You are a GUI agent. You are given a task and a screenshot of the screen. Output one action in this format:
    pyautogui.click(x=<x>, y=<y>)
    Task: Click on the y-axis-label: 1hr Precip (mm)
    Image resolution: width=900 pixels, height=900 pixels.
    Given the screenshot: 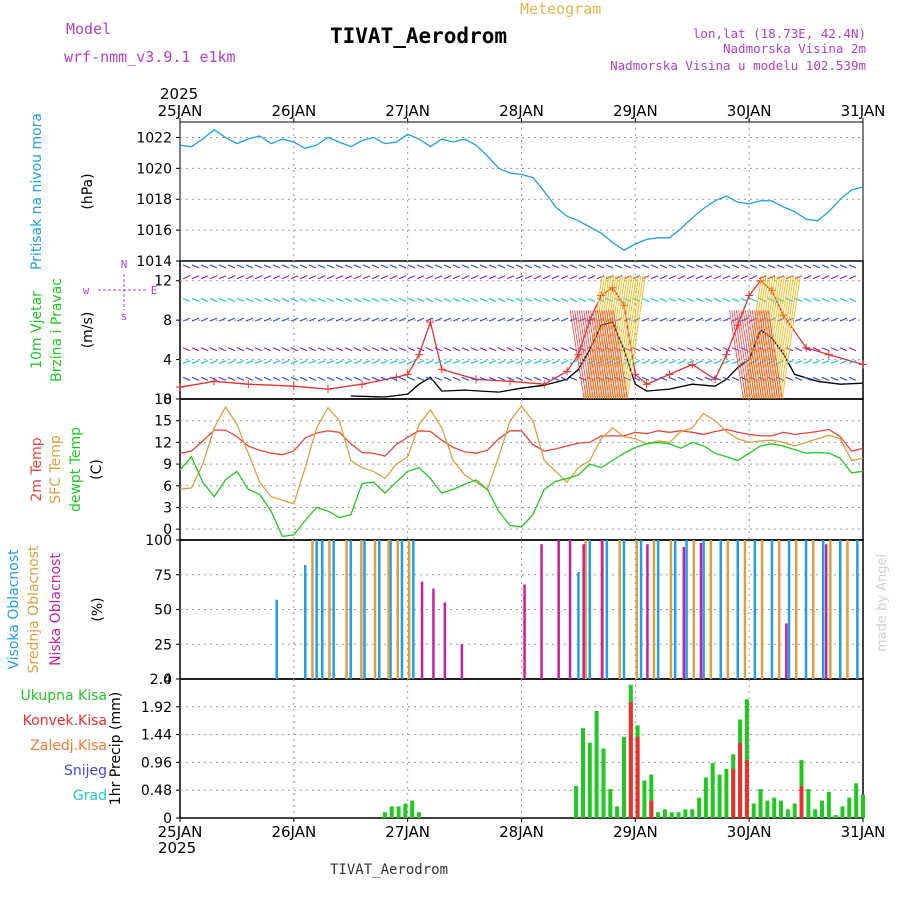 What is the action you would take?
    pyautogui.click(x=116, y=748)
    